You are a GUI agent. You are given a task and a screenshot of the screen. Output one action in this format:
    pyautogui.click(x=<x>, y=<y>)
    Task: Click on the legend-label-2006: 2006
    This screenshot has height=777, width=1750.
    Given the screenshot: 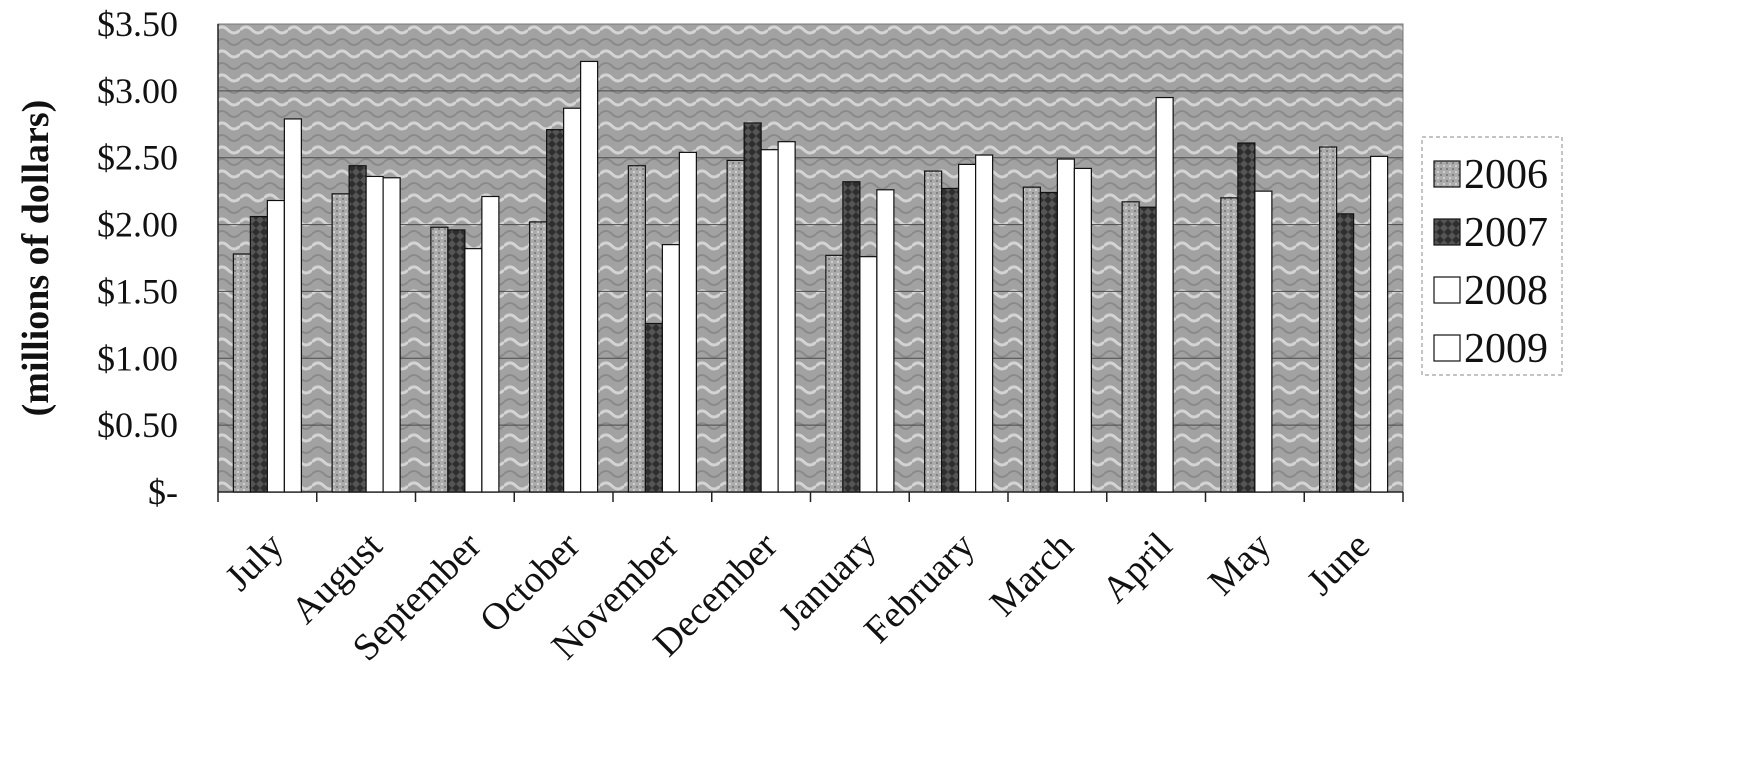 What is the action you would take?
    pyautogui.click(x=1506, y=175)
    